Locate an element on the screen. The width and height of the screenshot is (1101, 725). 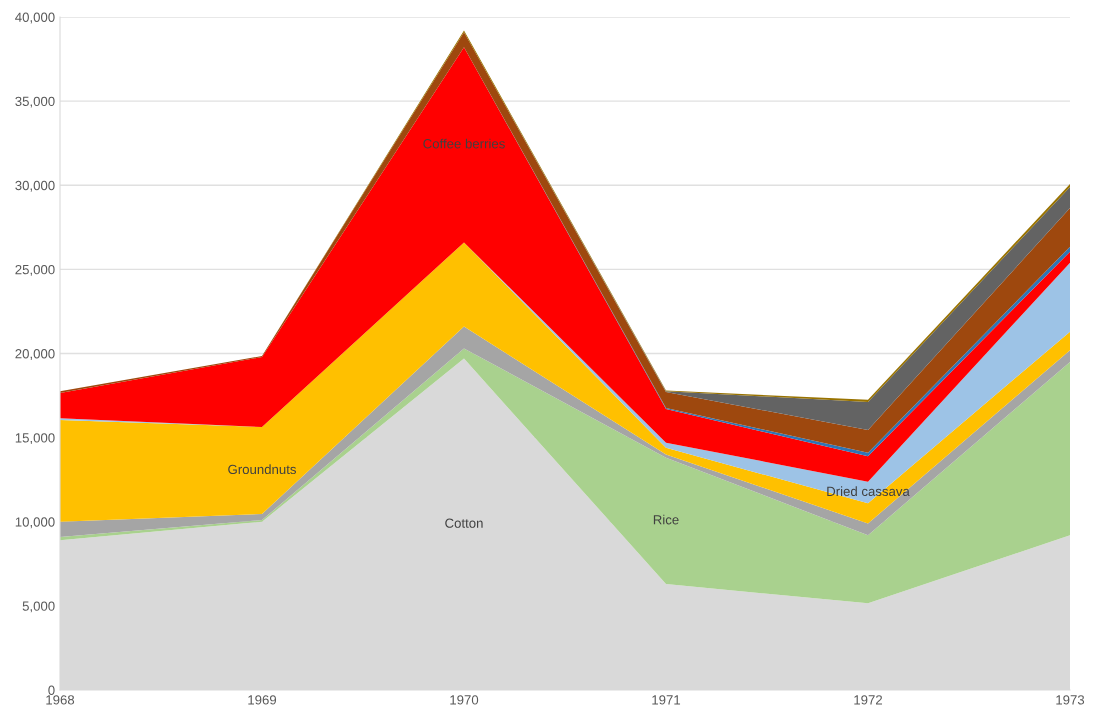
x-tick-label: 1969 is located at coordinates (262, 700).